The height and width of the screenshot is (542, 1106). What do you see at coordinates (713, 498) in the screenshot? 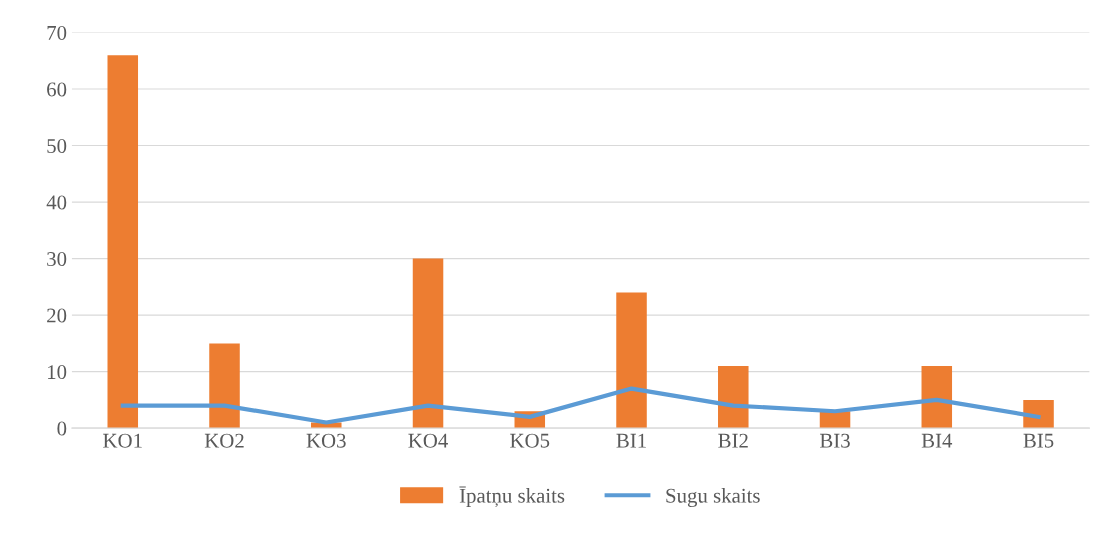
I see `legend-label: Sugu skaits` at bounding box center [713, 498].